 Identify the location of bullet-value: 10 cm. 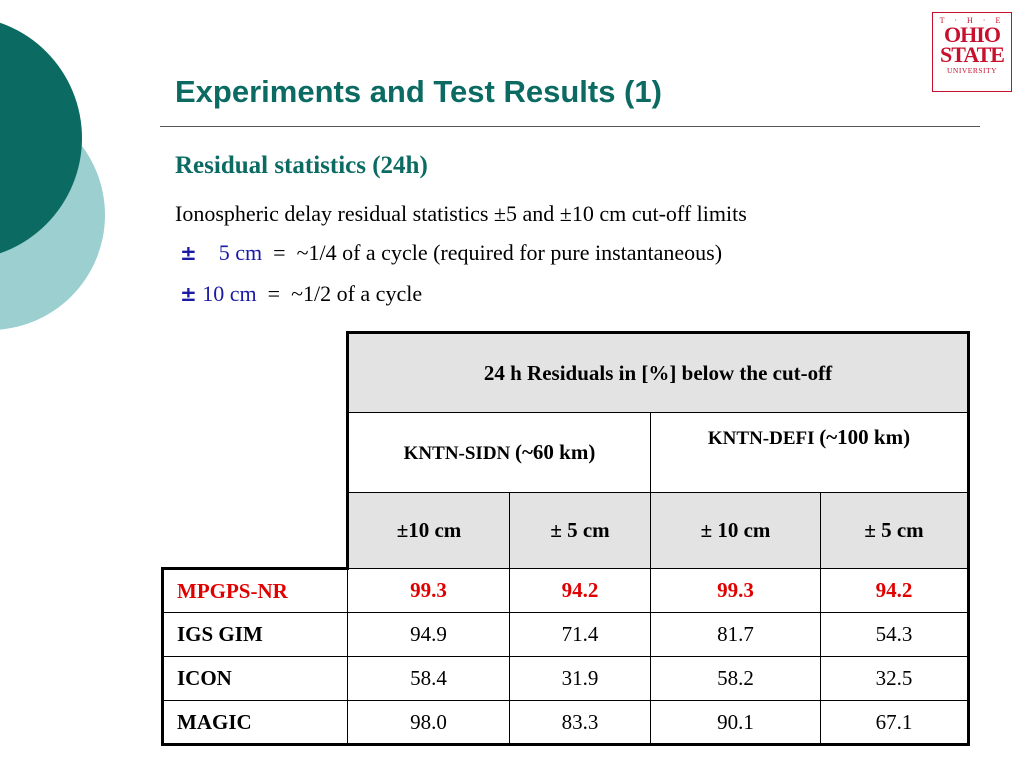
(229, 293).